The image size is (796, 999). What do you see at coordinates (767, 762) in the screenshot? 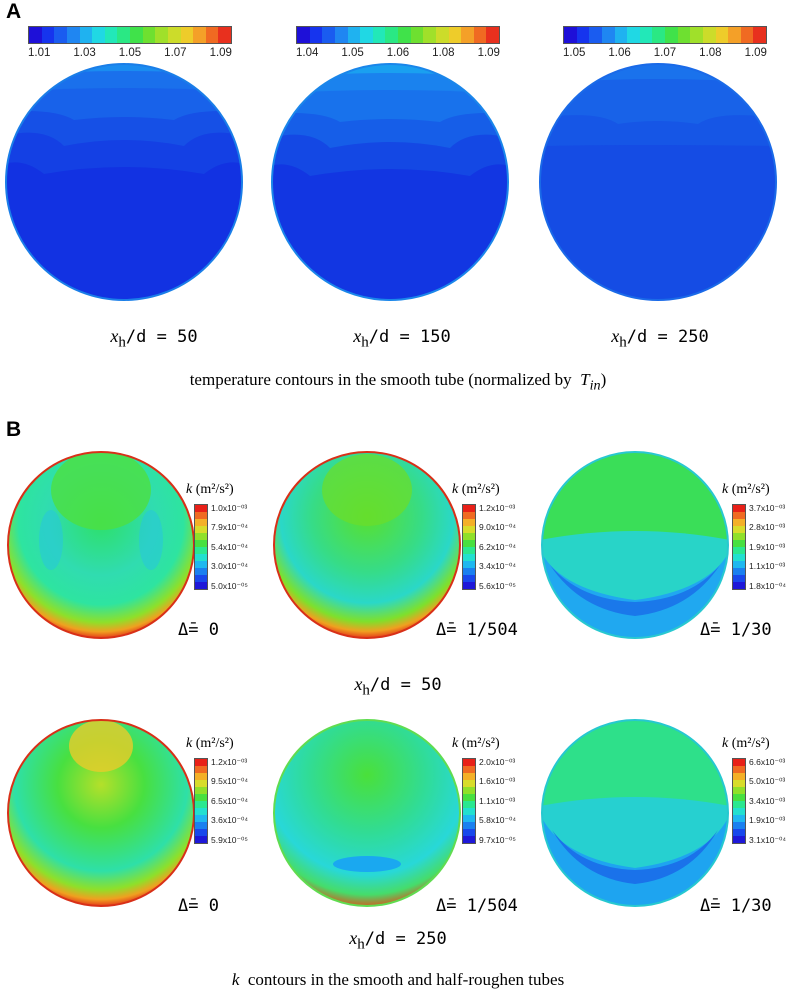
I see `k-tick: 6.6x10⁻⁰³` at bounding box center [767, 762].